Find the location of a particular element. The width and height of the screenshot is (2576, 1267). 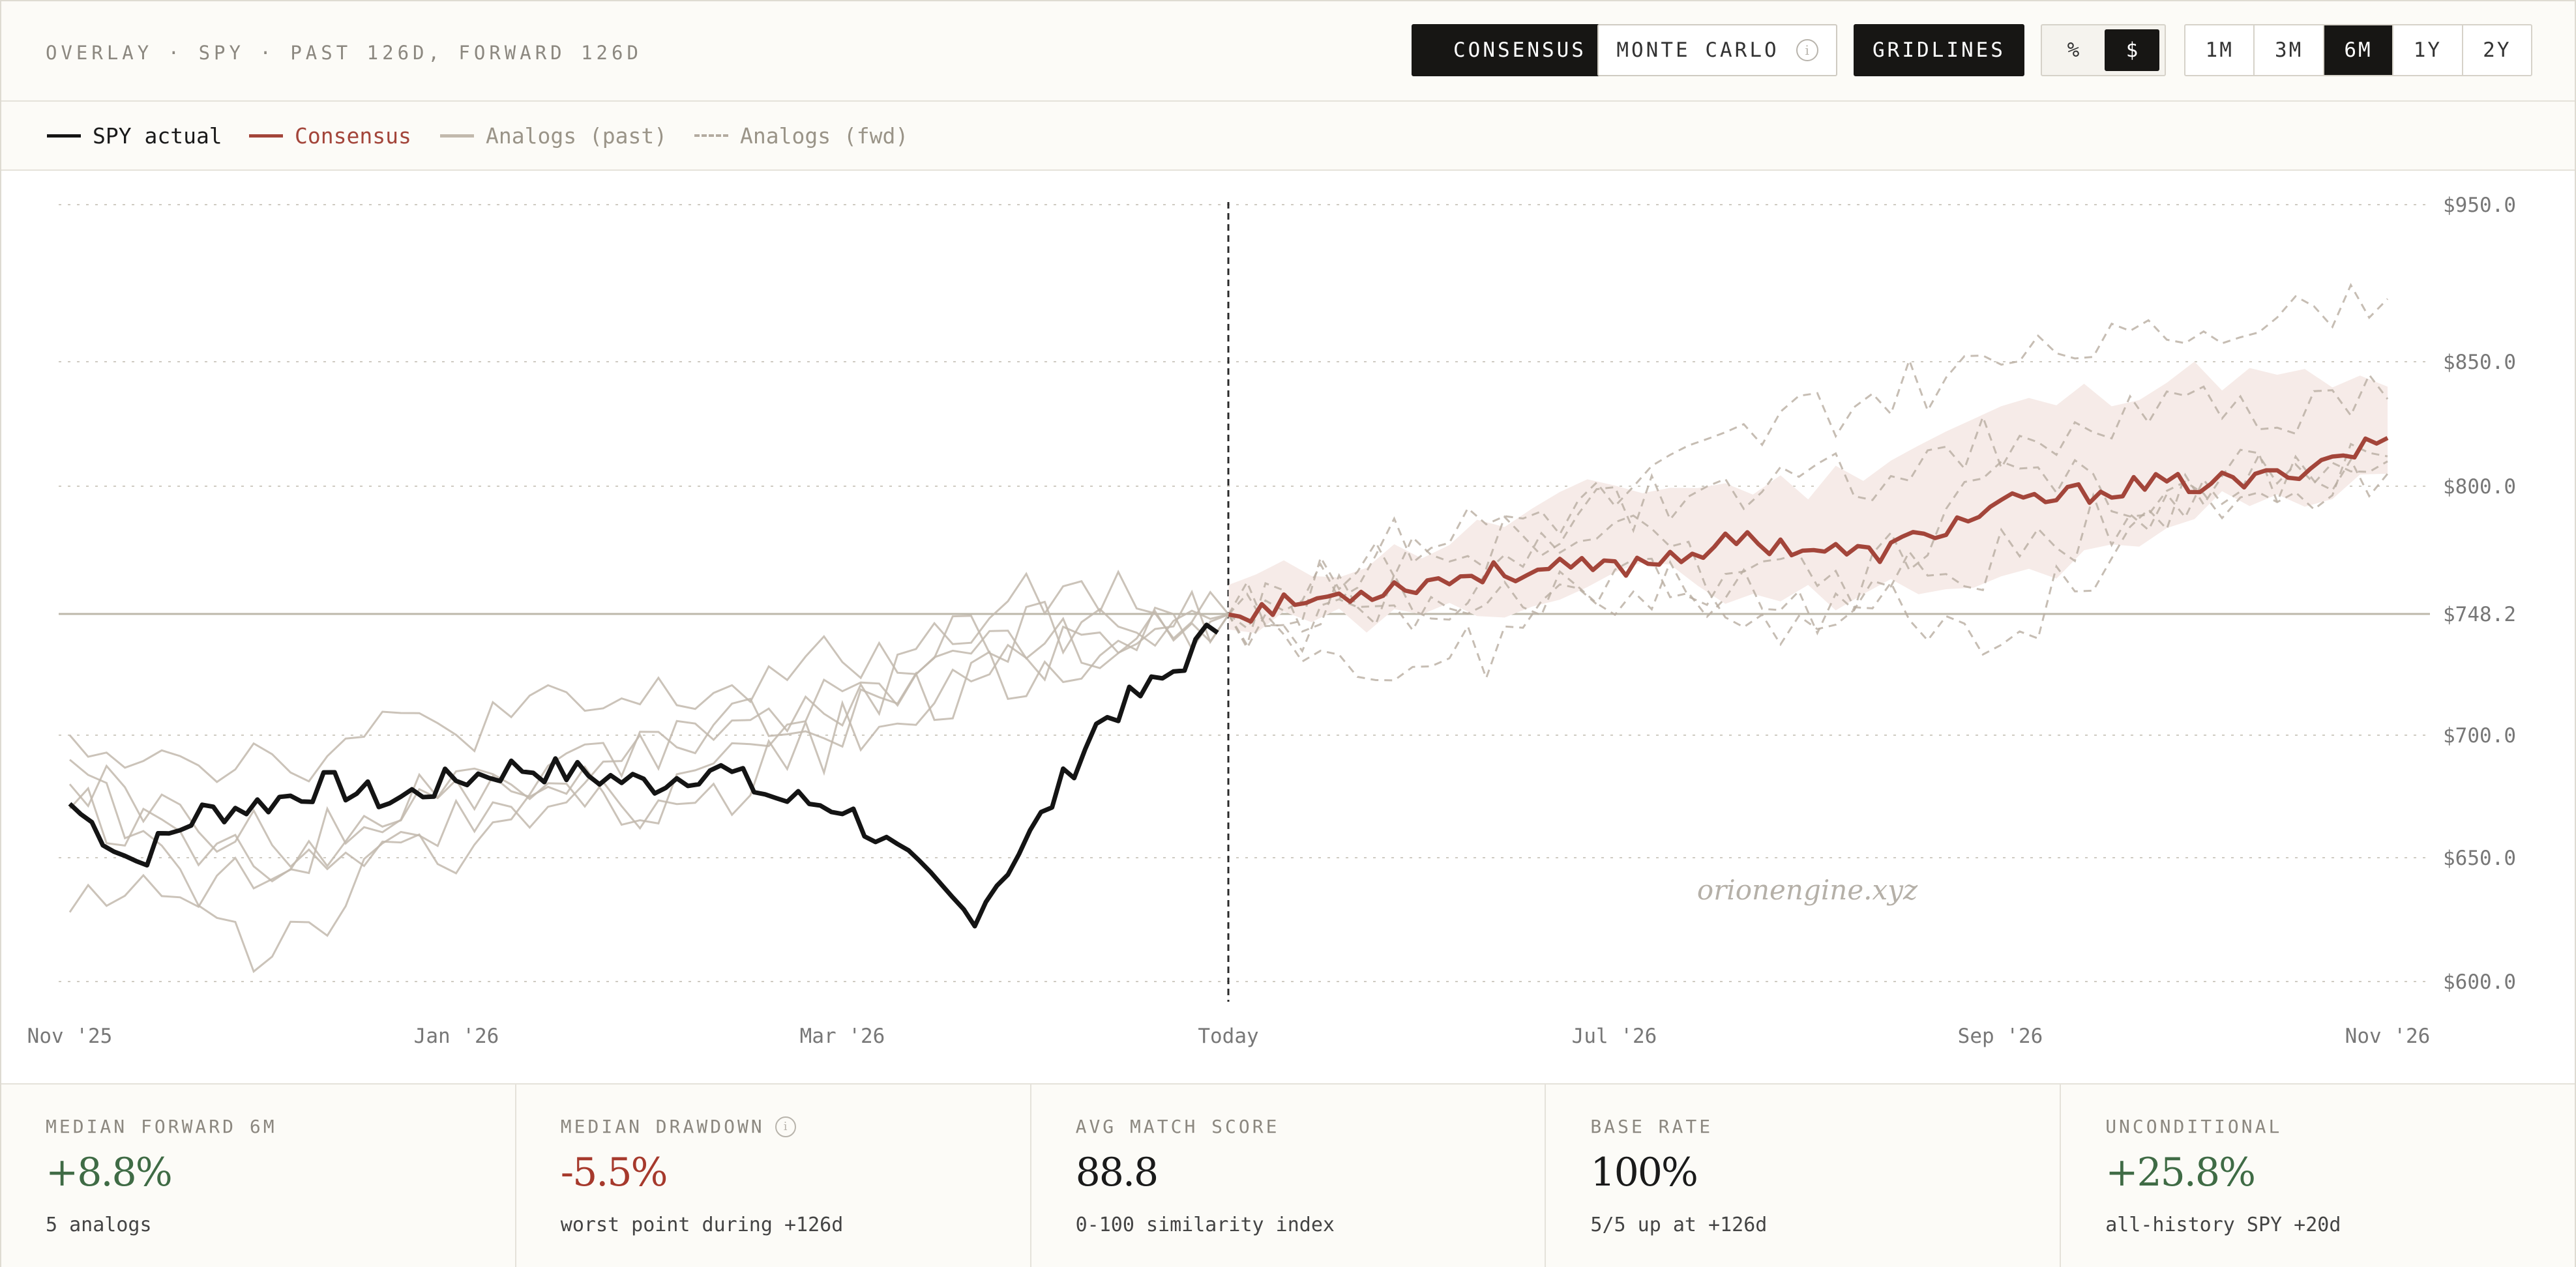

stat-label: MEDIAN FORWARD 6M is located at coordinates (161, 1127).